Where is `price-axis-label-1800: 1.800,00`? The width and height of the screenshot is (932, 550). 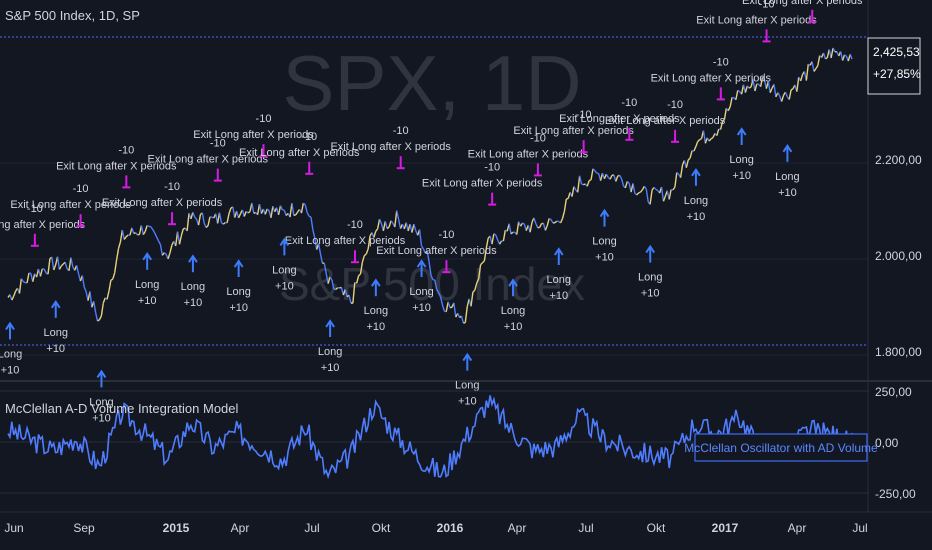
price-axis-label-1800: 1.800,00 is located at coordinates (898, 352).